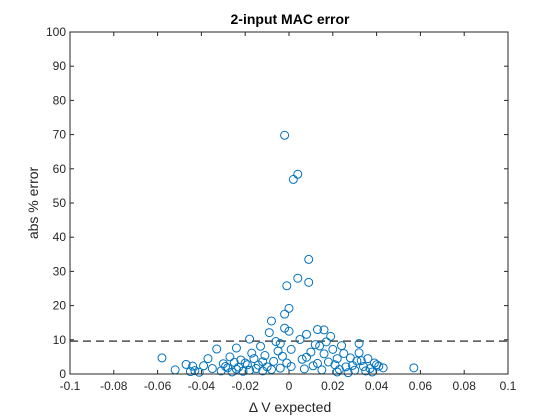 Image resolution: width=560 pixels, height=420 pixels. Describe the element at coordinates (377, 386) in the screenshot. I see `x-tick-label: 0.04` at that location.